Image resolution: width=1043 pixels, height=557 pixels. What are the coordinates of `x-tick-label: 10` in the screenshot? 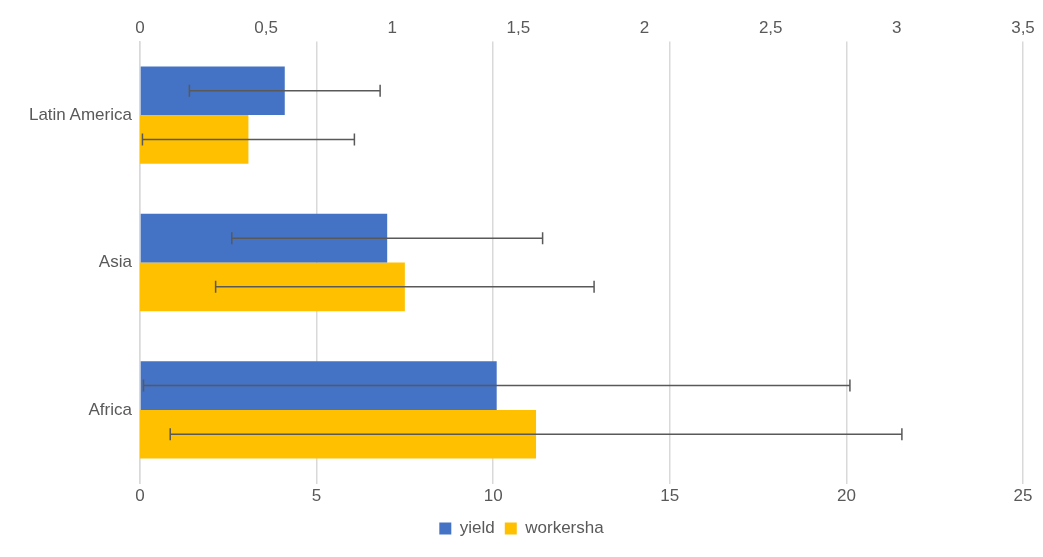 It's located at (493, 496).